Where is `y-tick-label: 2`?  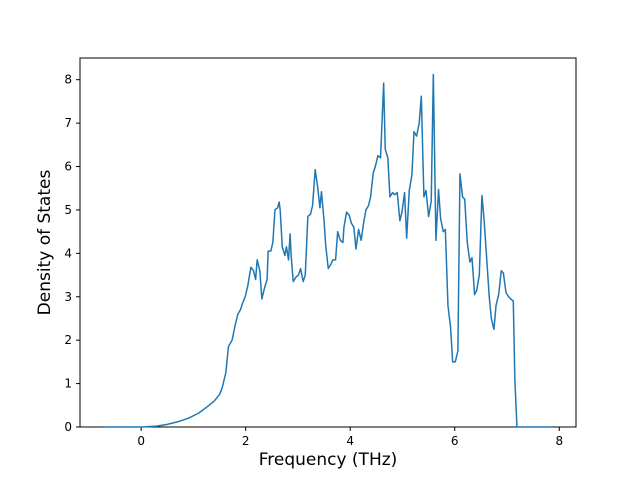 y-tick-label: 2 is located at coordinates (68, 340).